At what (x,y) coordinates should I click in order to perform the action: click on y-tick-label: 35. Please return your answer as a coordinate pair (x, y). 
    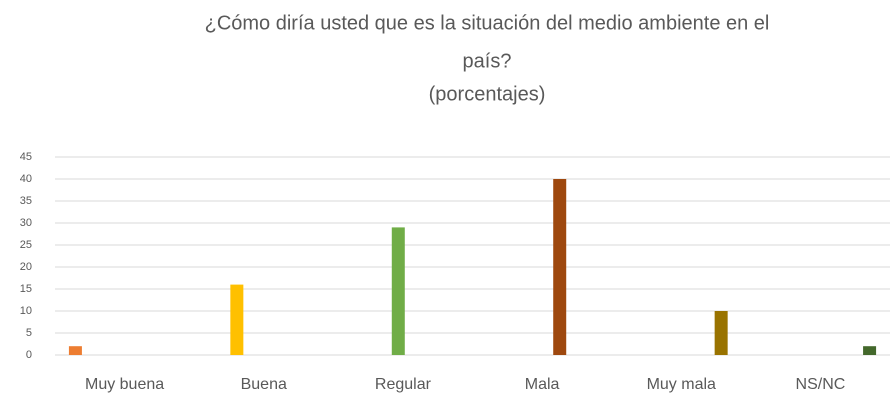
    Looking at the image, I should click on (26, 201).